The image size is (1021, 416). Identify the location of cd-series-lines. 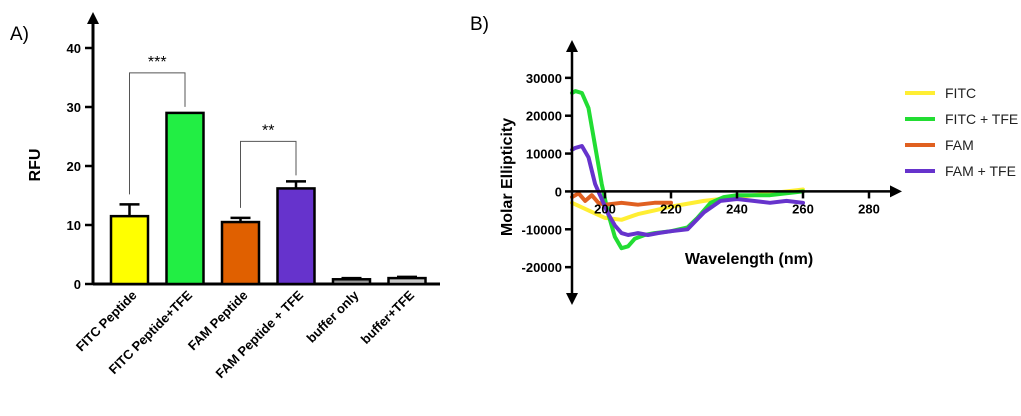
(687, 170).